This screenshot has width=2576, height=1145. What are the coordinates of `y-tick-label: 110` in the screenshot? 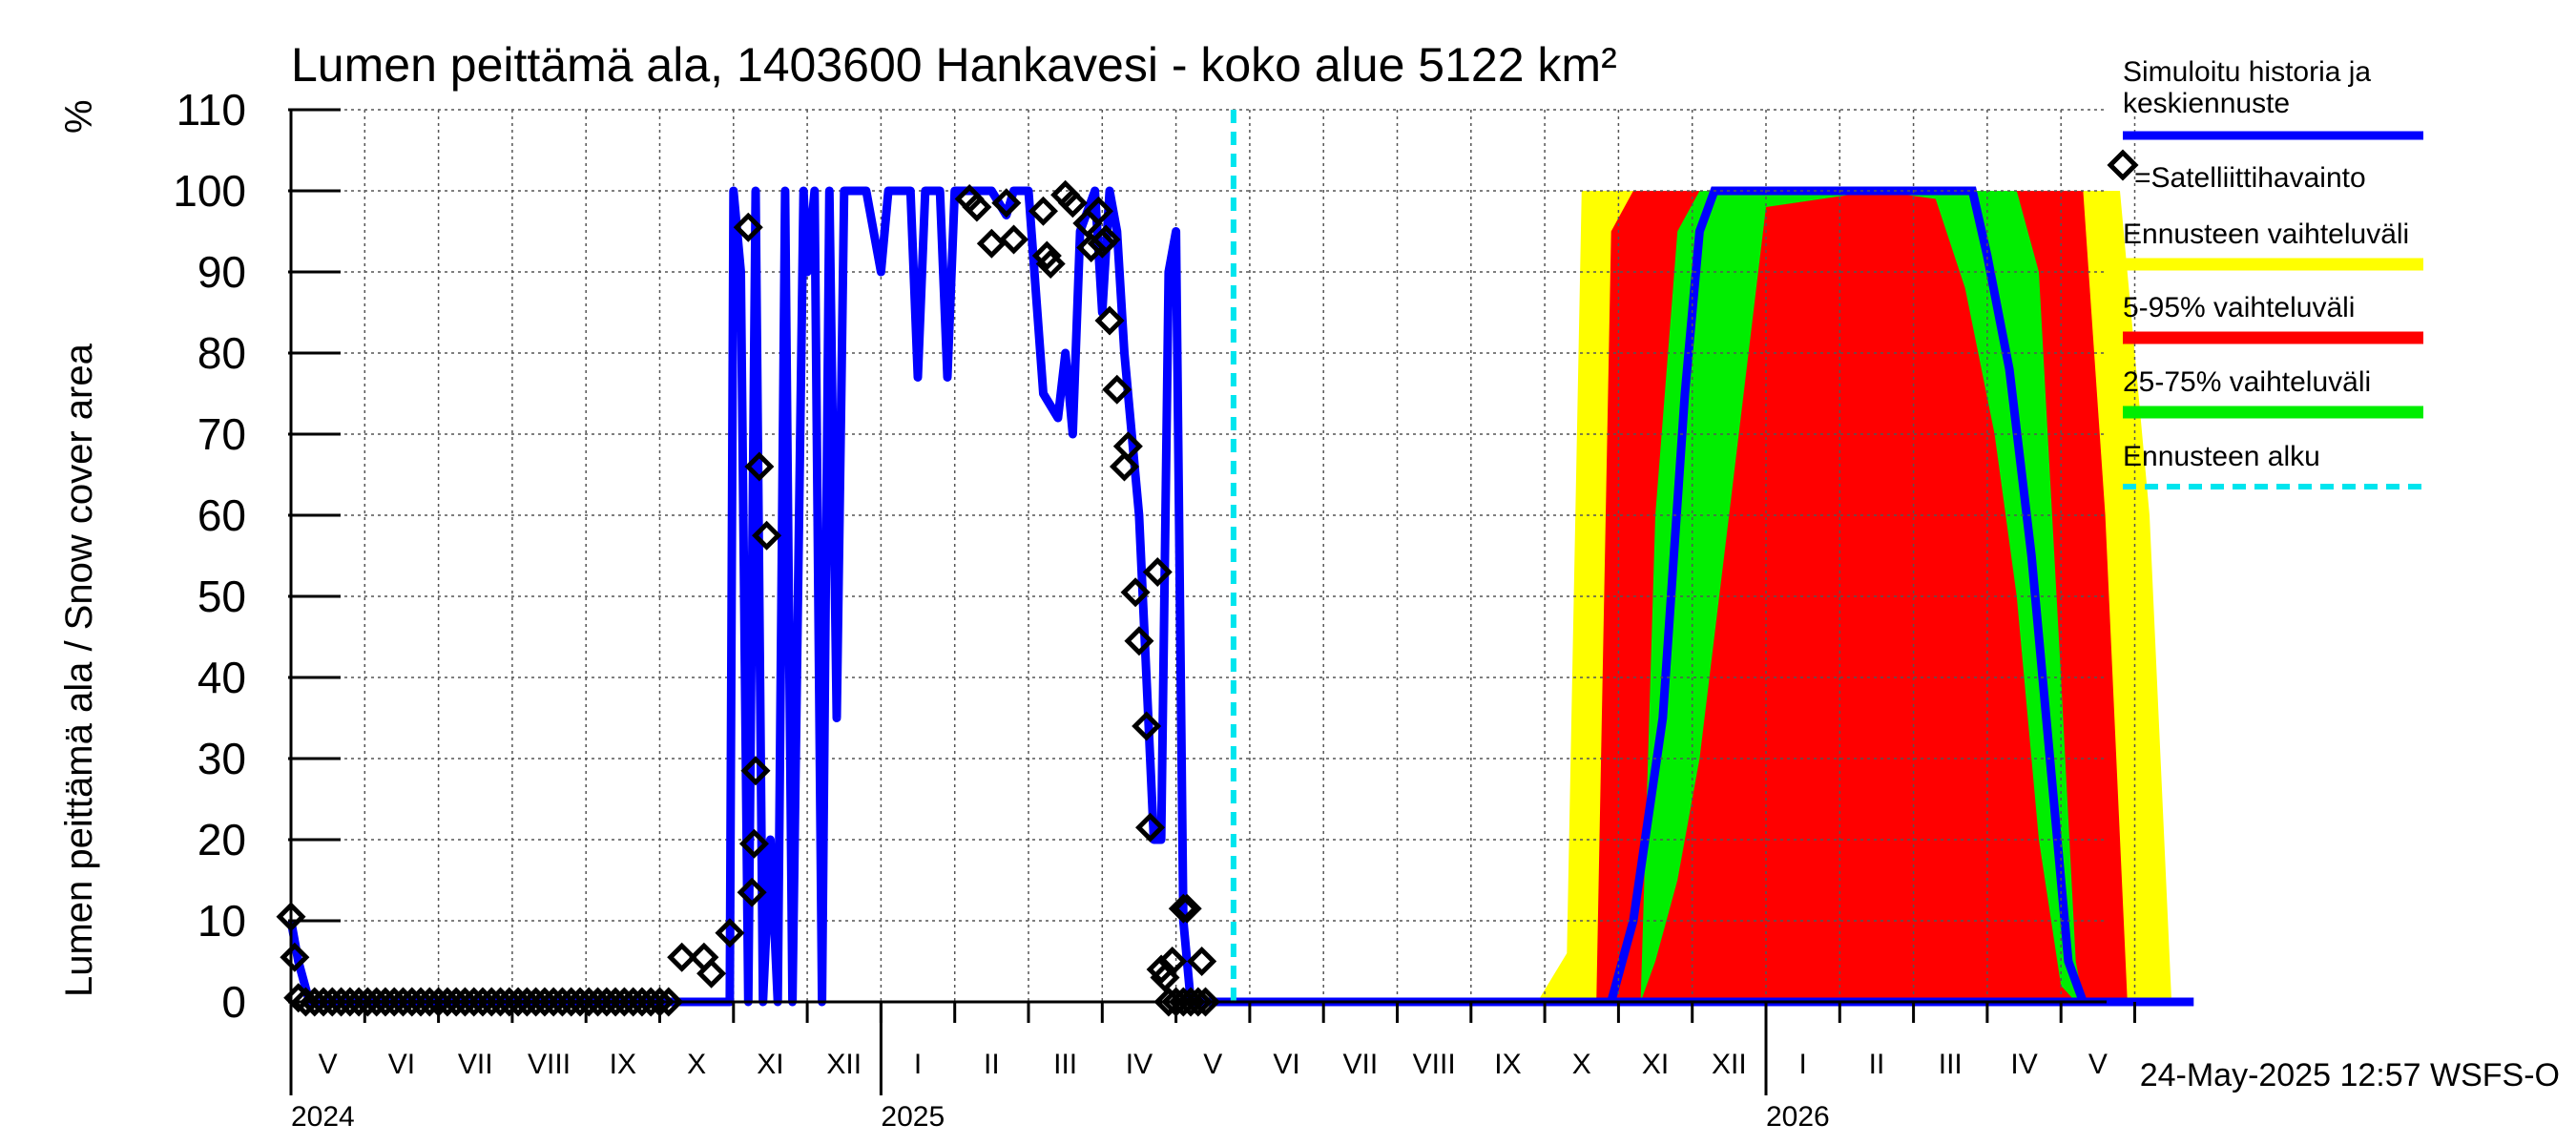 It's located at (211, 110).